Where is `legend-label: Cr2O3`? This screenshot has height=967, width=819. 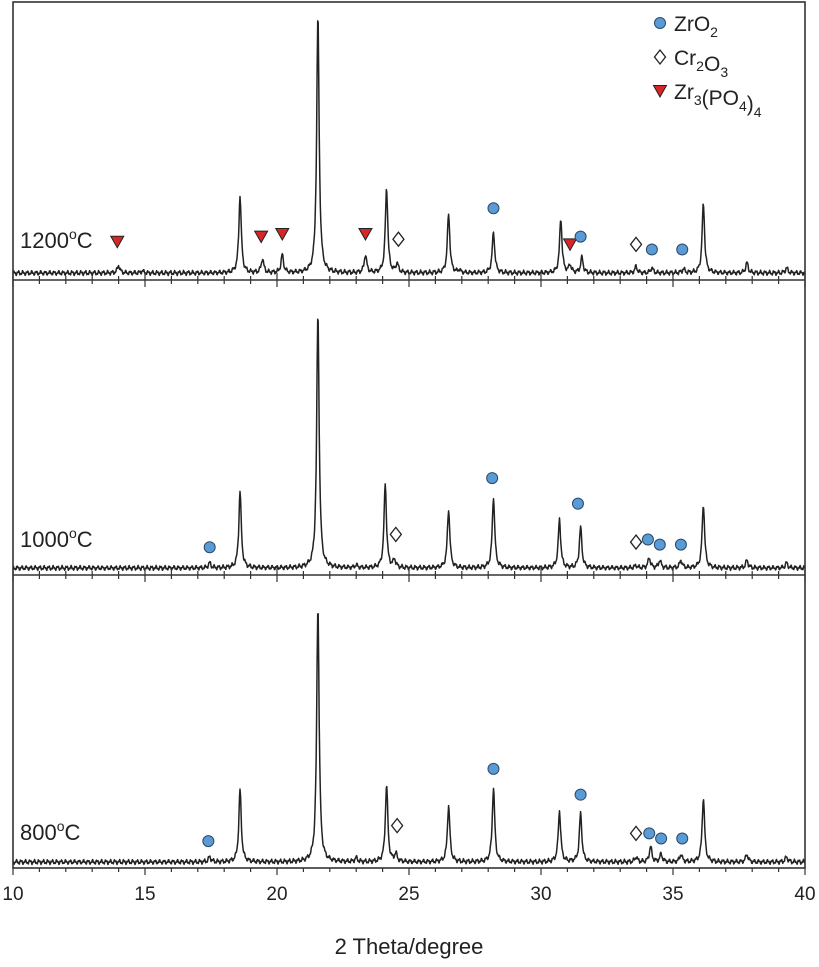 legend-label: Cr2O3 is located at coordinates (701, 63).